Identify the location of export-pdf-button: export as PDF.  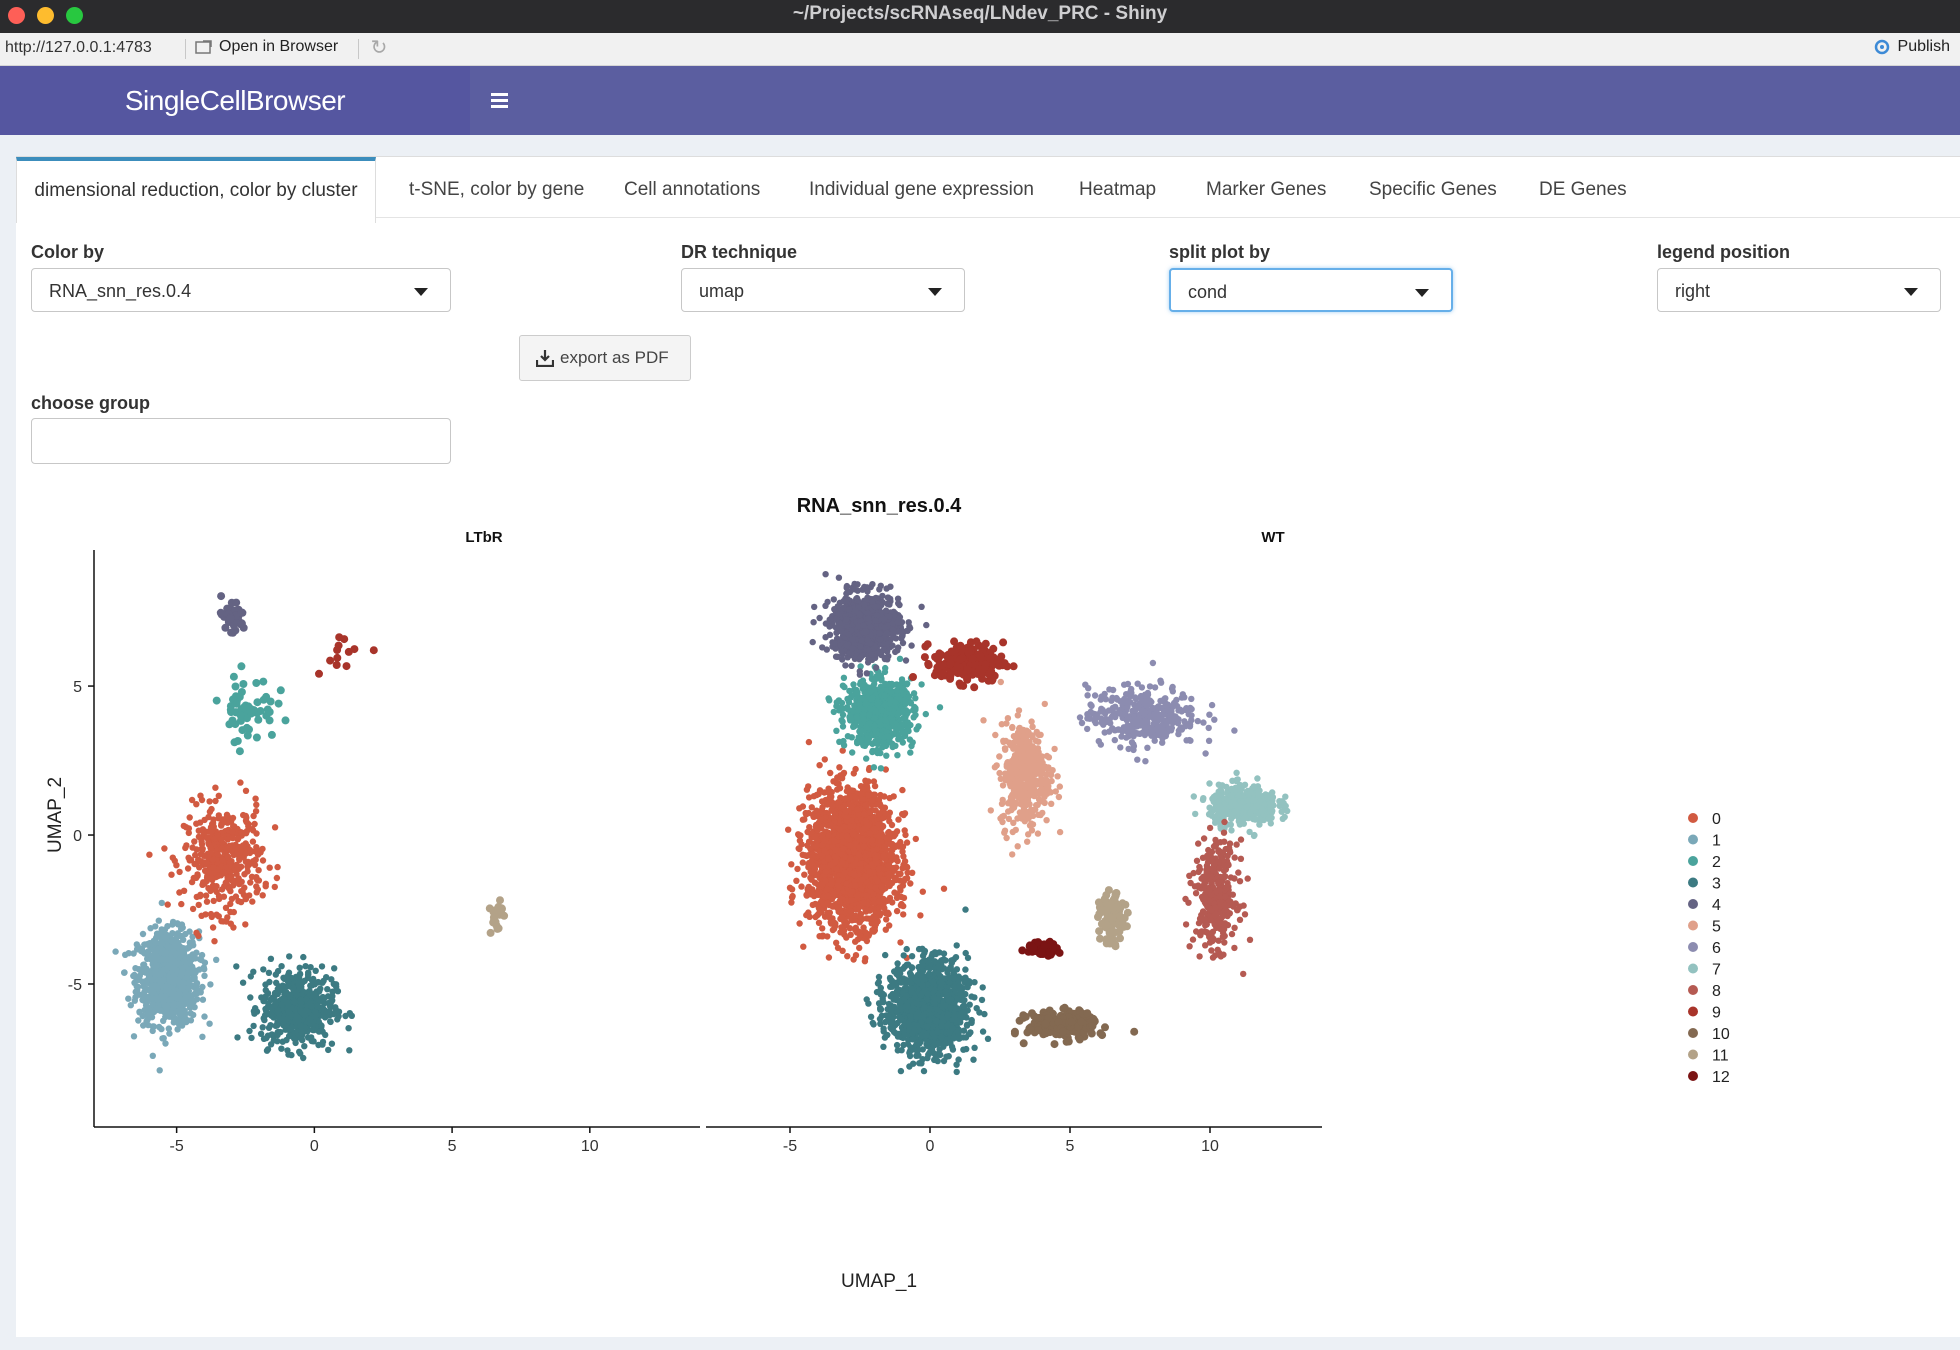
(605, 358).